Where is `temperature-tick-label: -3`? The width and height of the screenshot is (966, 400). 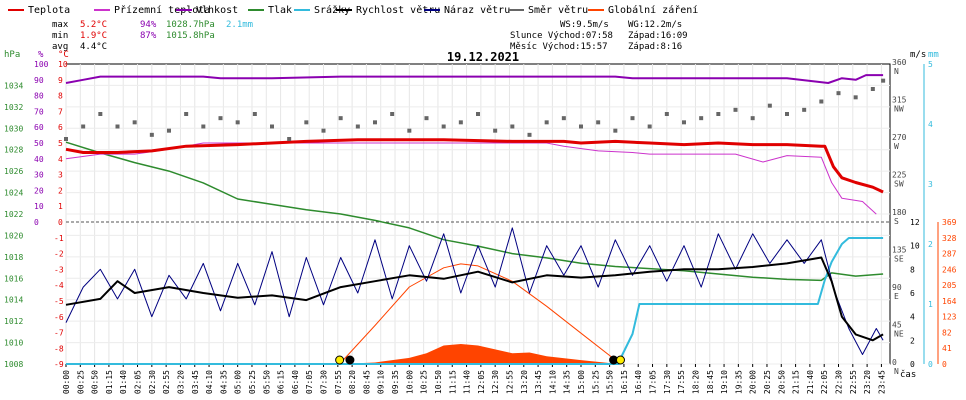
temperature-tick-label: -3 is located at coordinates (59, 269).